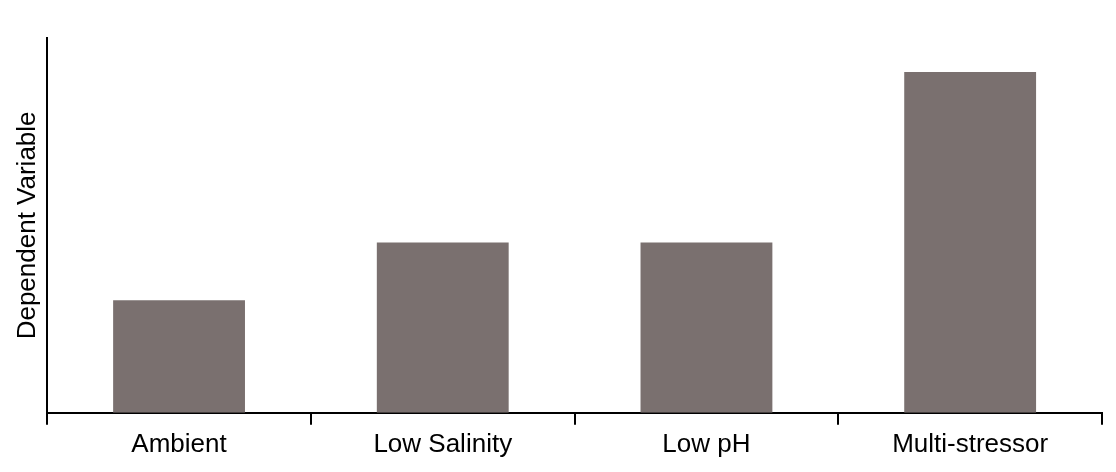 This screenshot has width=1116, height=472. I want to click on x-tick-label: Low Salinity, so click(443, 442).